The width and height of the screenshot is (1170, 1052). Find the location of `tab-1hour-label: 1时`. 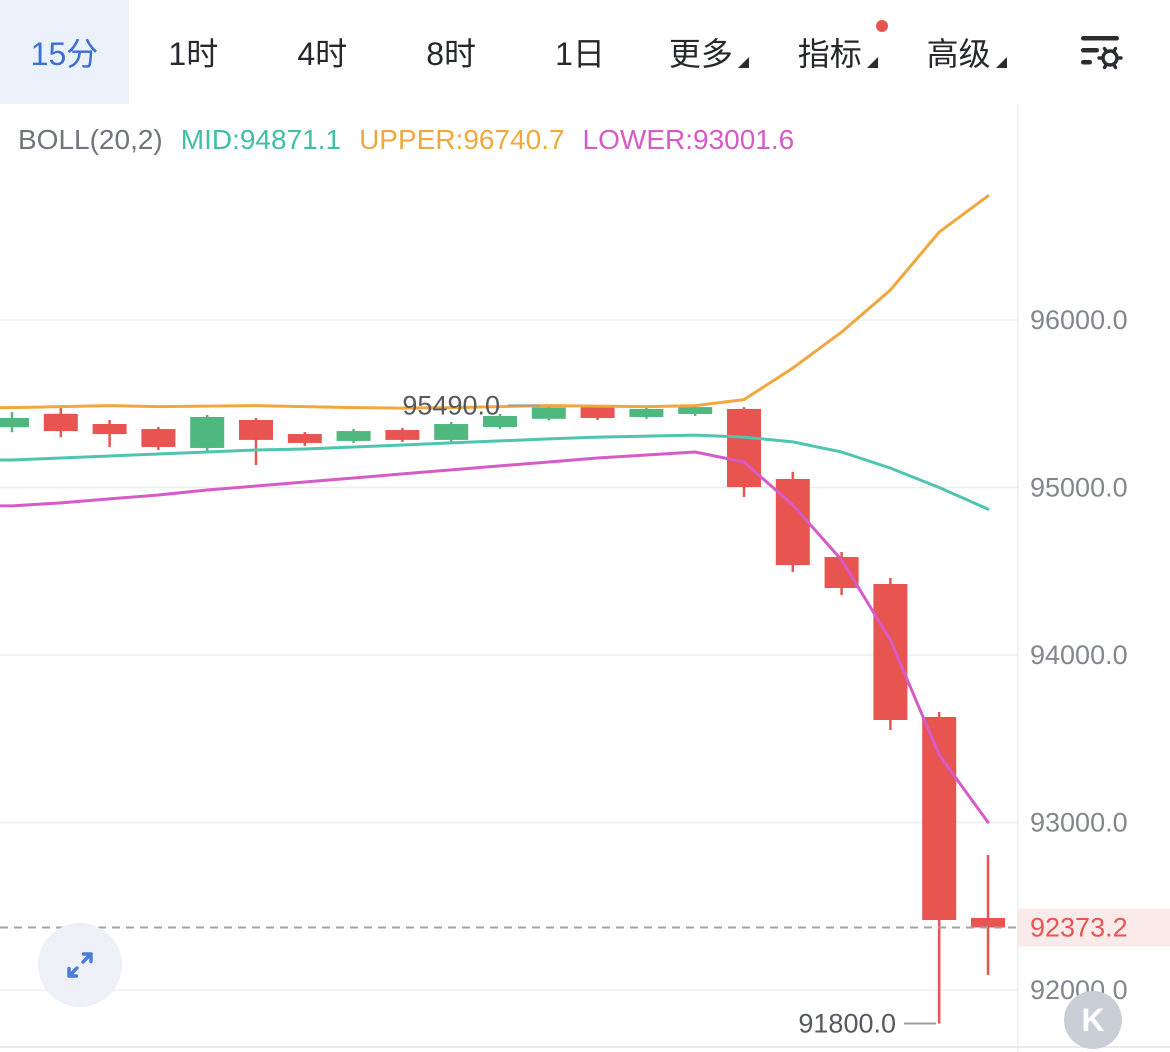

tab-1hour-label: 1时 is located at coordinates (193, 54).